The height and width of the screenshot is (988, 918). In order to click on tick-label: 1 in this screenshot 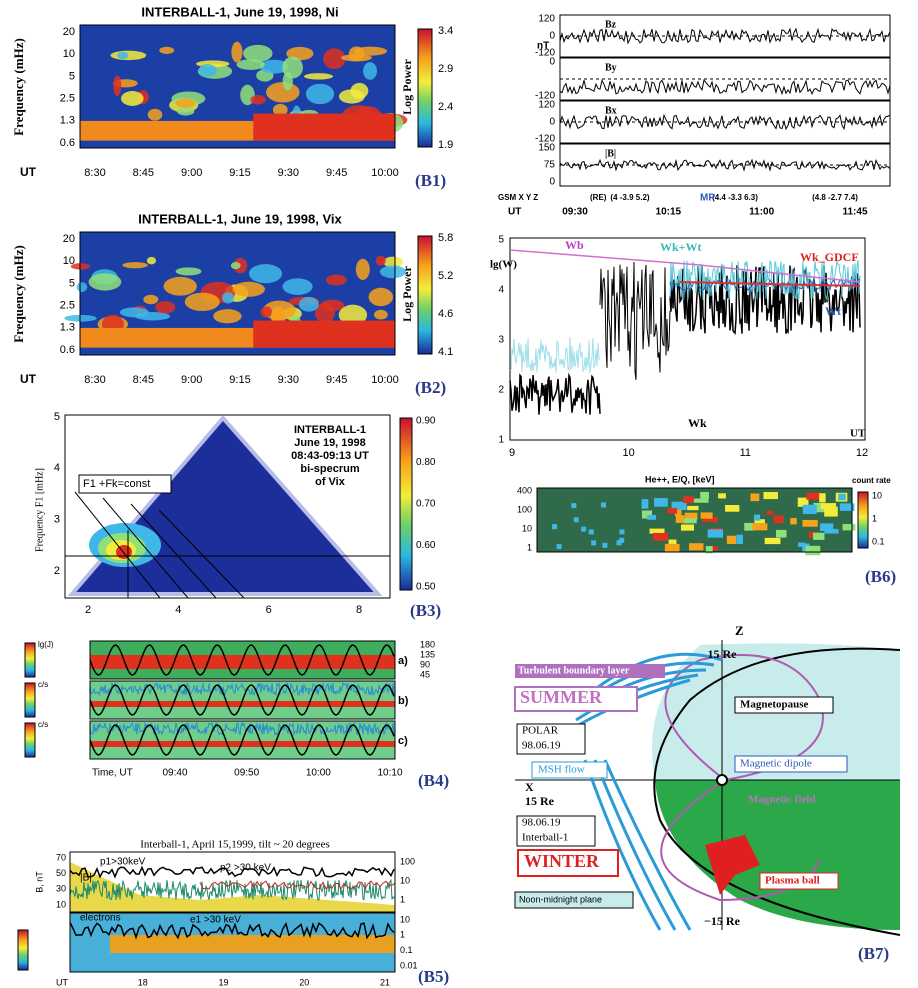, I will do `click(874, 518)`.